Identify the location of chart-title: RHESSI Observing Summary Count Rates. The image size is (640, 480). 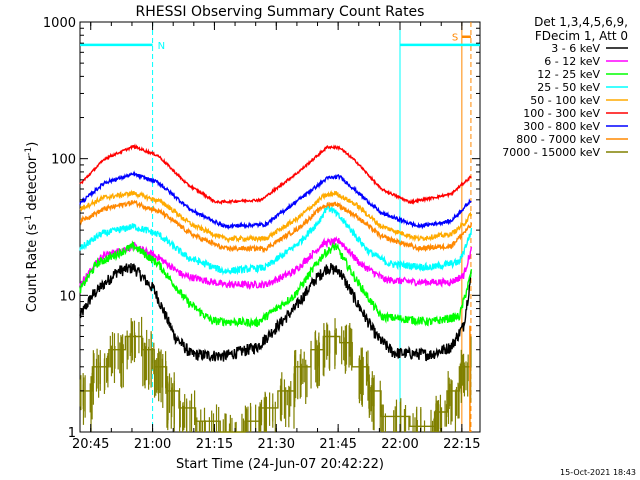
(280, 12).